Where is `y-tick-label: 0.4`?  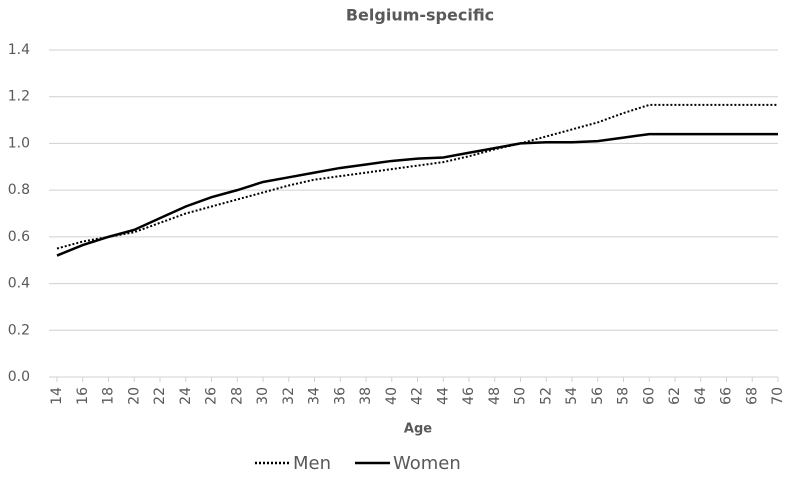 y-tick-label: 0.4 is located at coordinates (19, 284).